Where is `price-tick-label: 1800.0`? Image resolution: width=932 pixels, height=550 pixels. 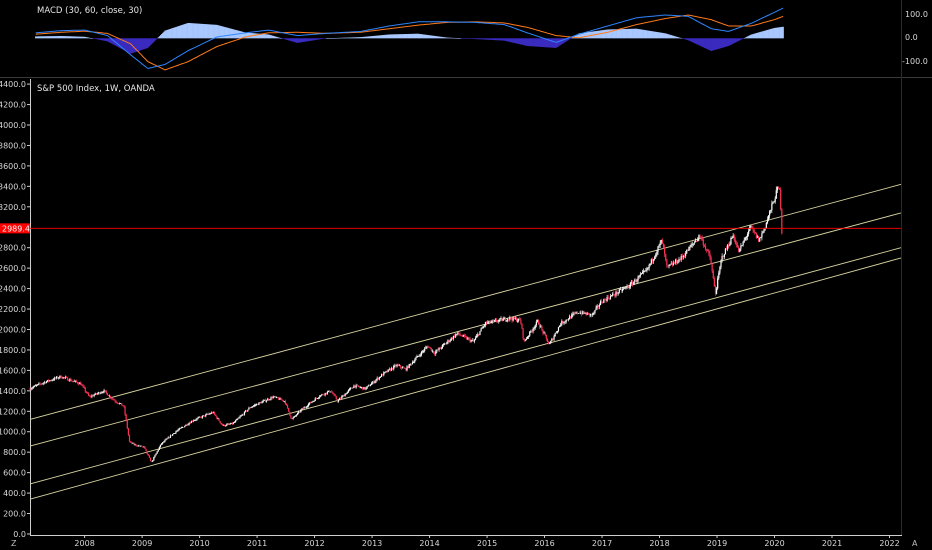 price-tick-label: 1800.0 is located at coordinates (13, 350).